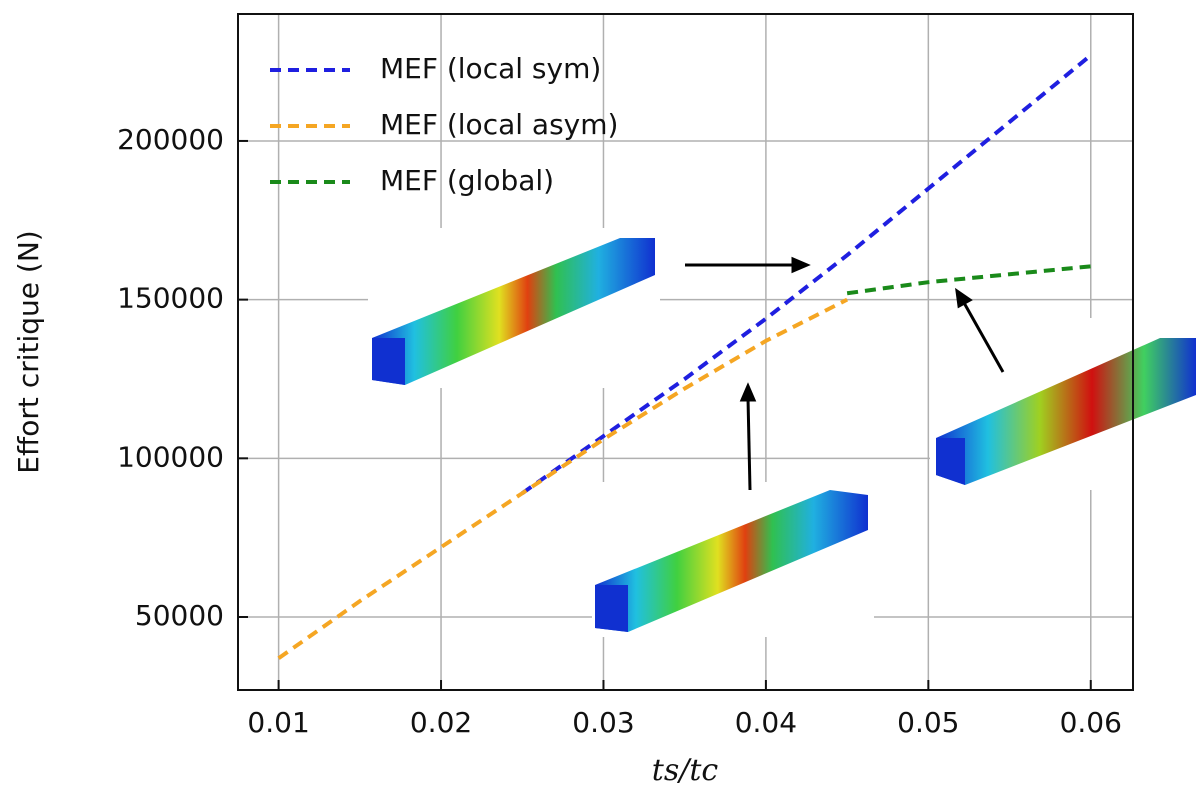 The width and height of the screenshot is (1196, 800). I want to click on x-tick-label: 0.05, so click(928, 722).